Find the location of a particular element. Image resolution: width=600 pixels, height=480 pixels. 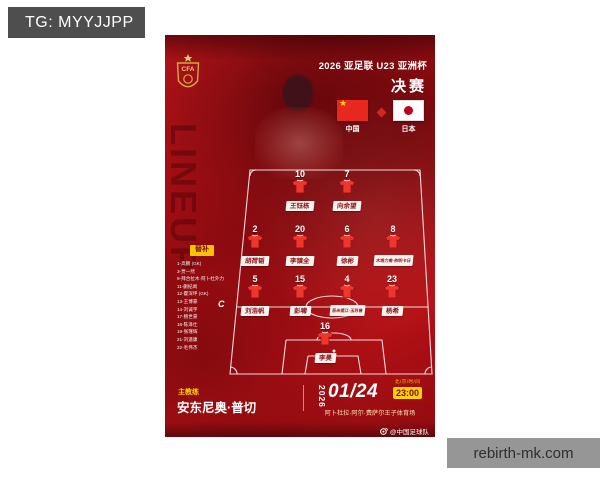

substitute-item: 13-王博豪 is located at coordinates (187, 302).